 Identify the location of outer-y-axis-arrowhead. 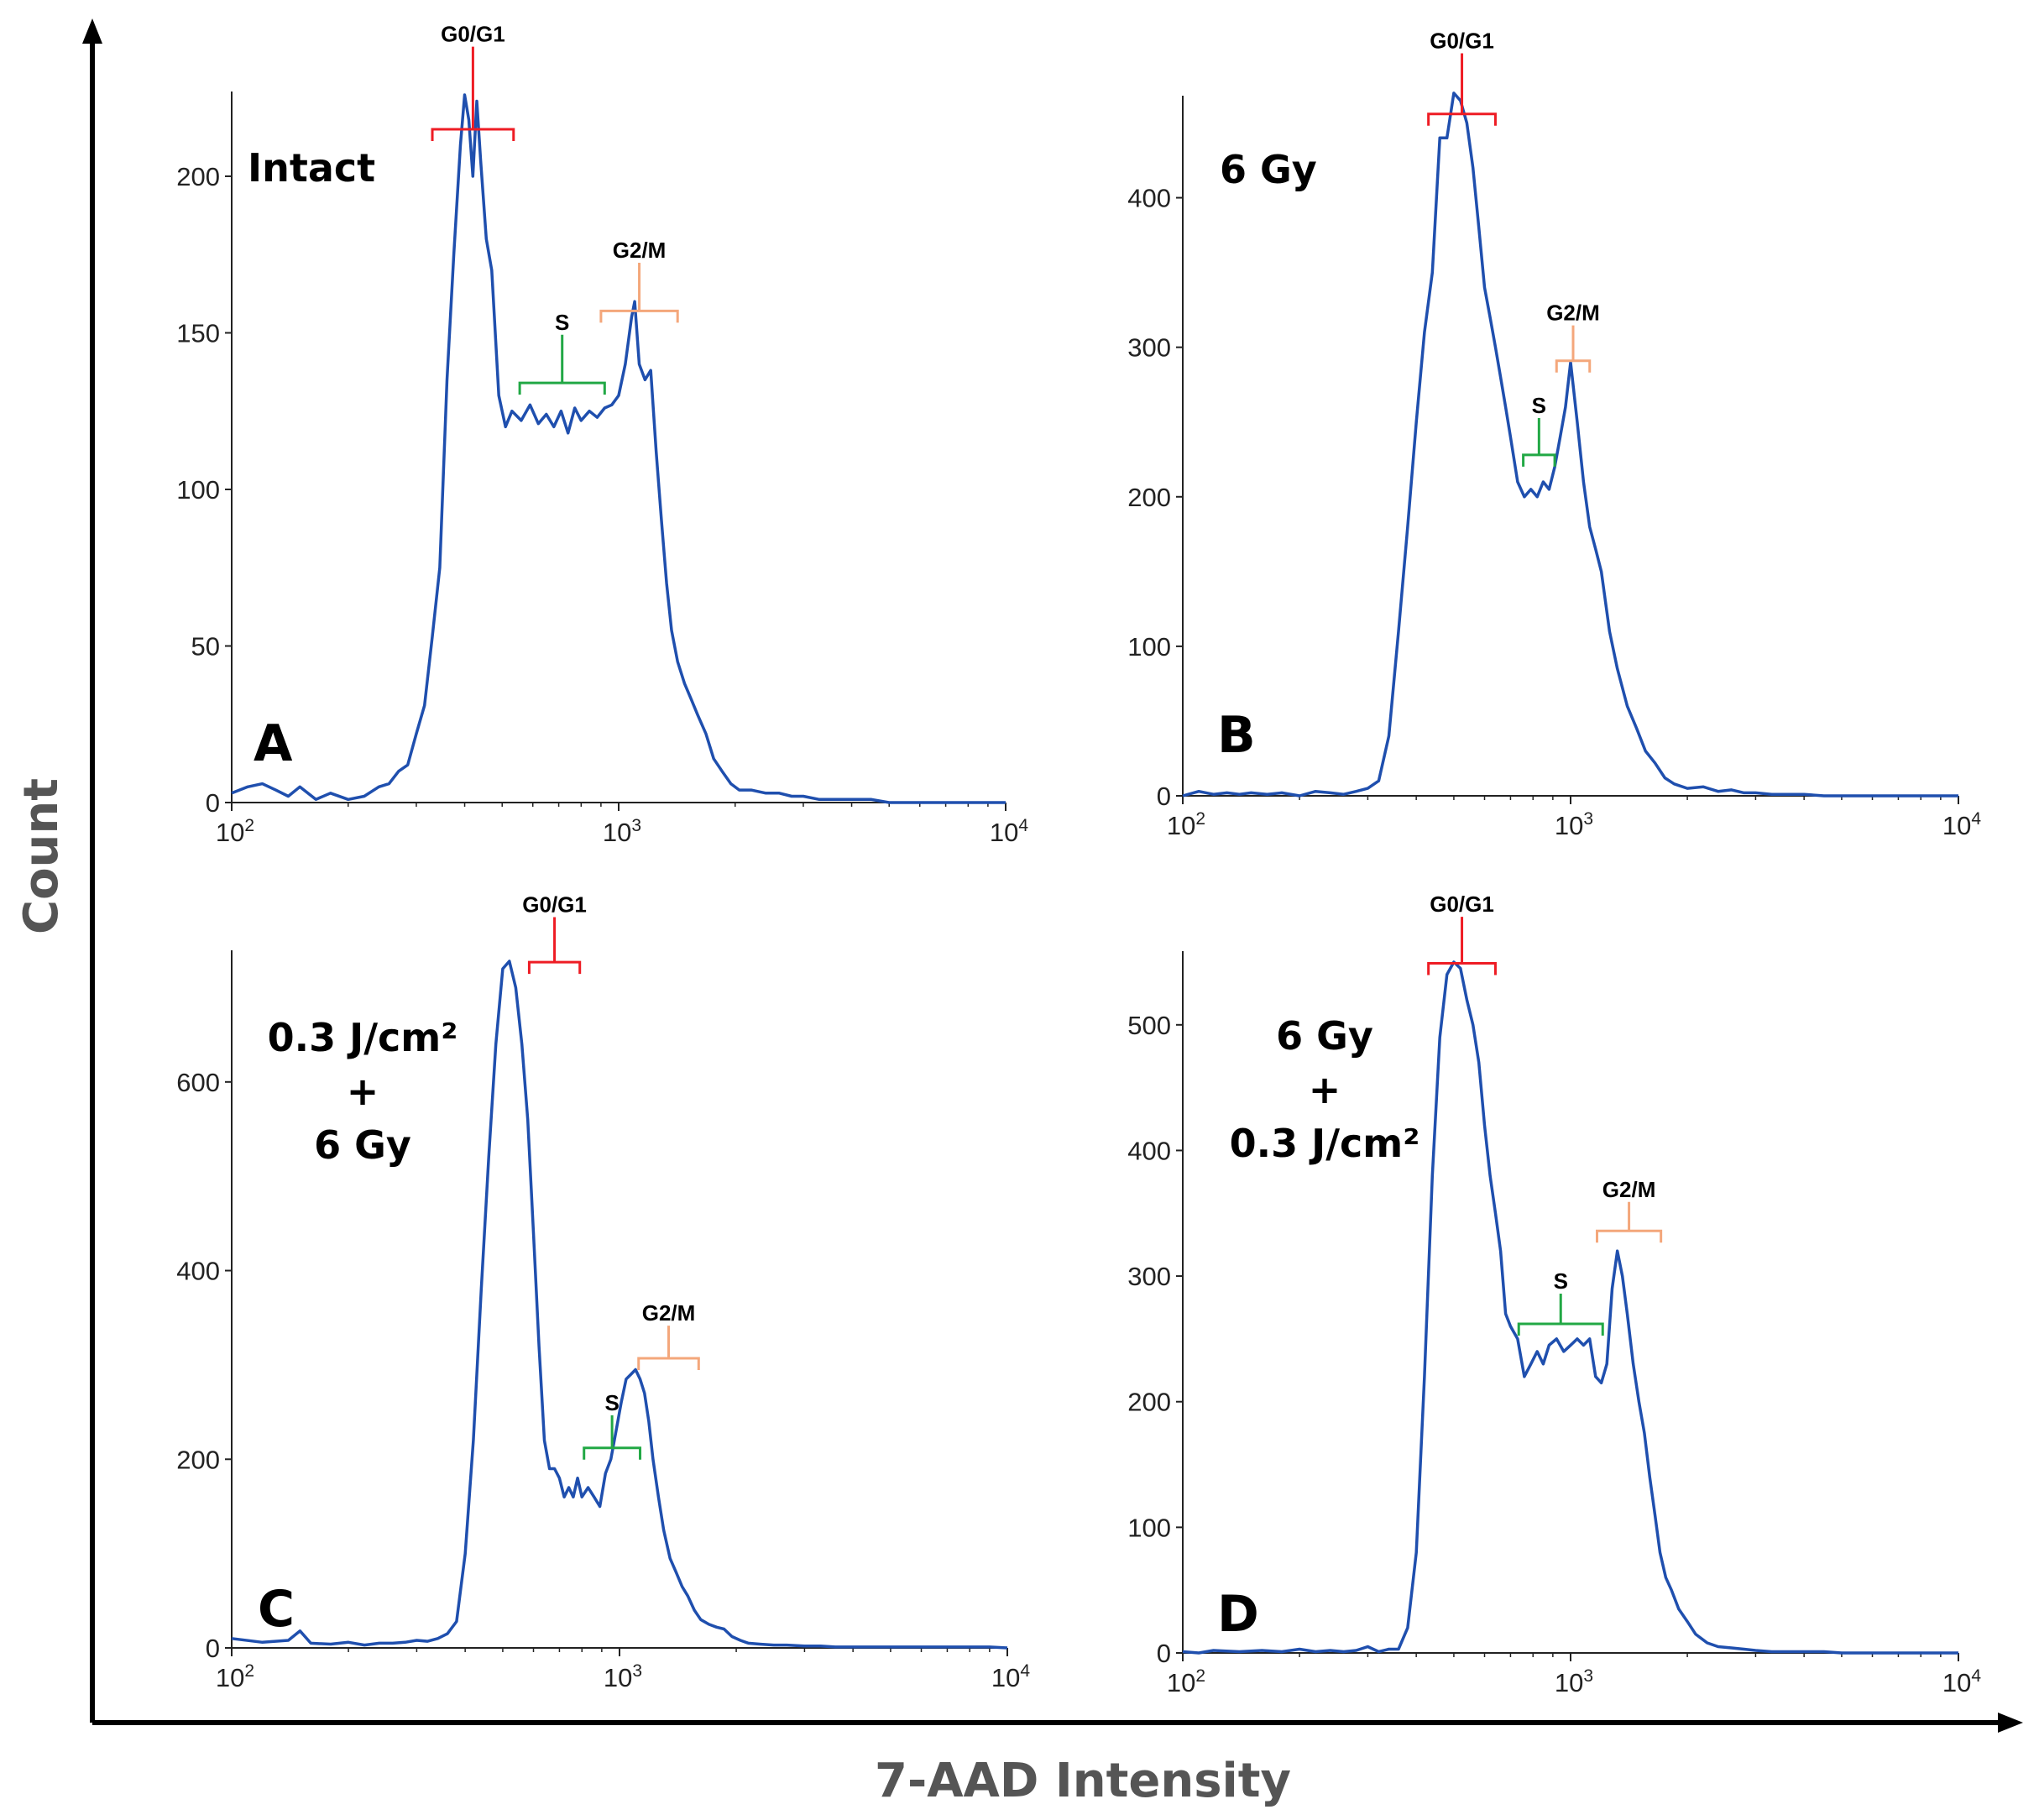
(92, 31).